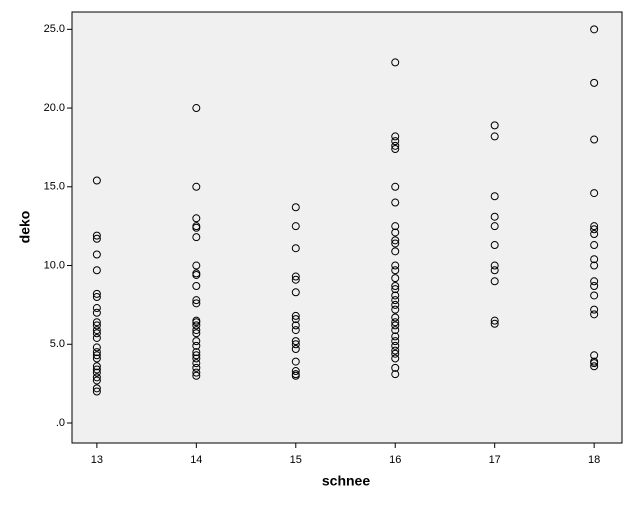  I want to click on x-tick-label: 14, so click(196, 460).